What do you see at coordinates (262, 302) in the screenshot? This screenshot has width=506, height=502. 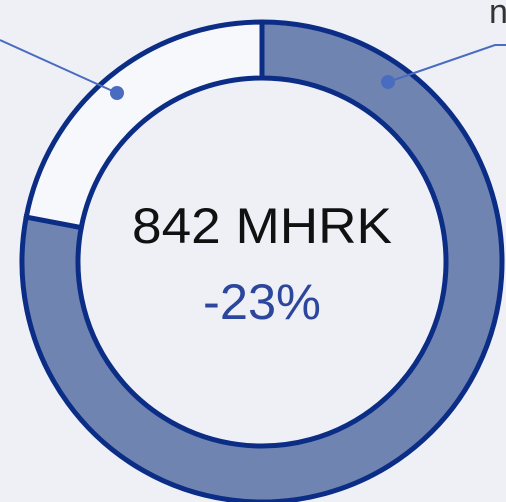 I see `center-change: -23%` at bounding box center [262, 302].